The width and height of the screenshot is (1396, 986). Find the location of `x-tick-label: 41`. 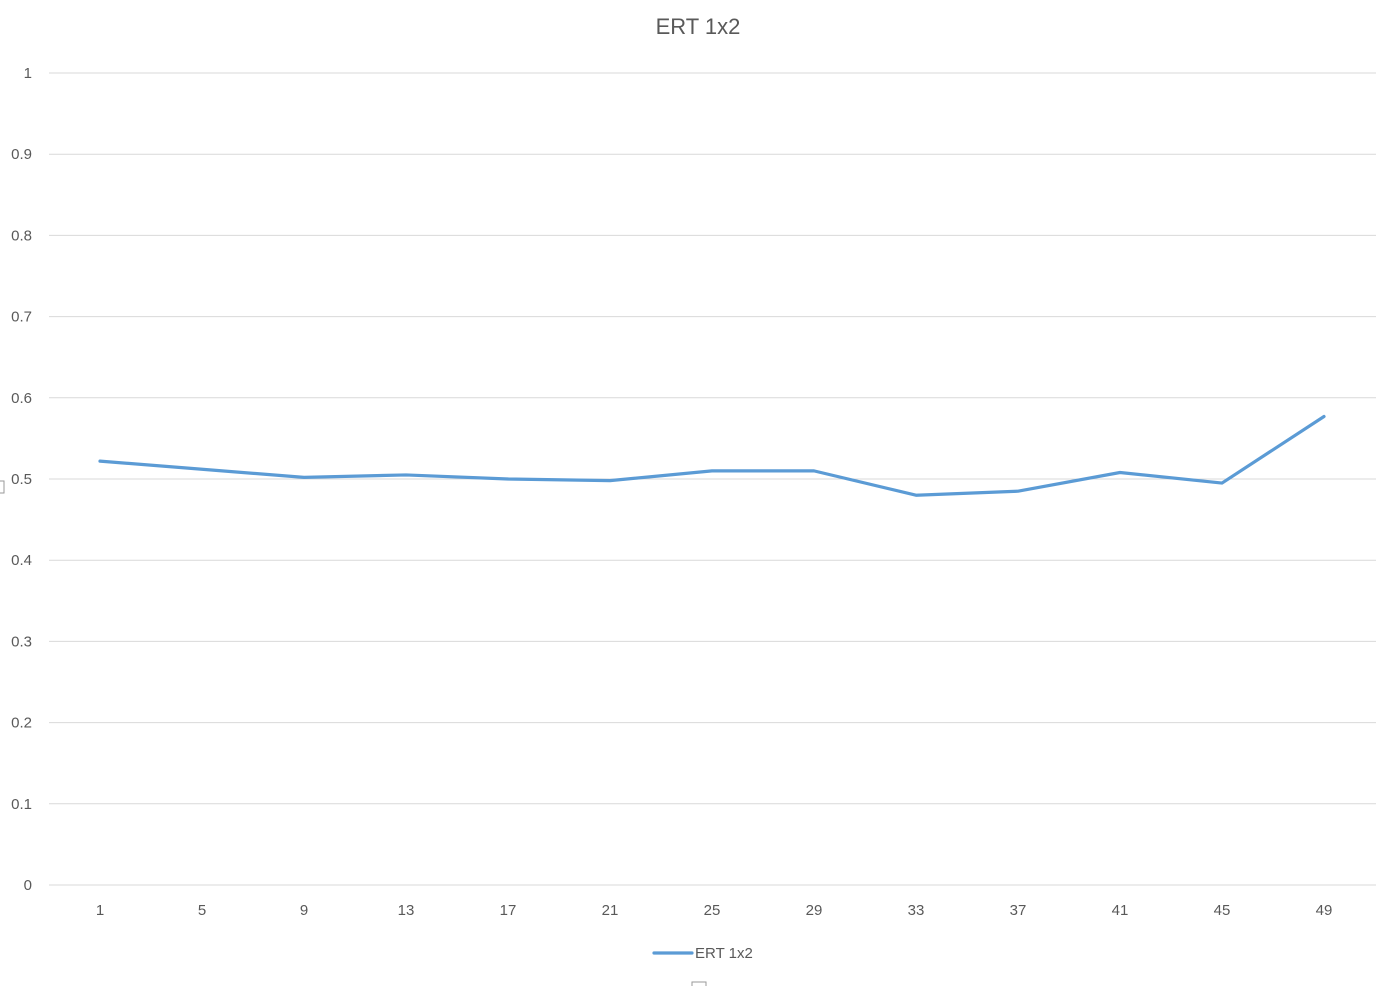

x-tick-label: 41 is located at coordinates (1120, 910).